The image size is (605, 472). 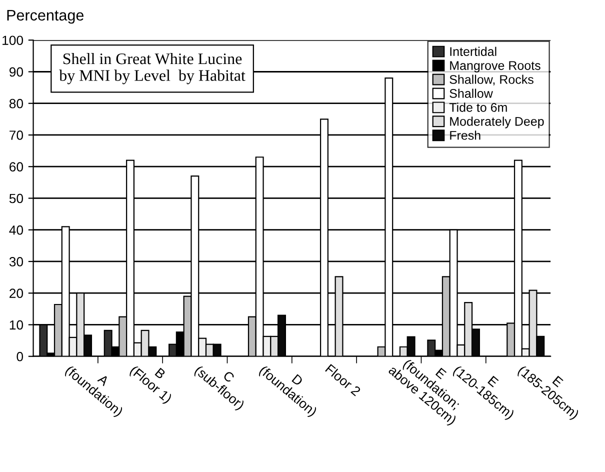 What do you see at coordinates (473, 51) in the screenshot?
I see `legend-label: Intertidal` at bounding box center [473, 51].